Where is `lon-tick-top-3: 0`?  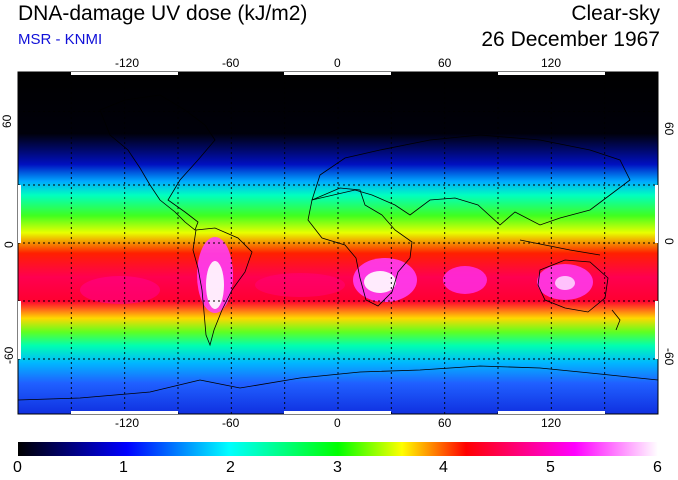
lon-tick-top-3: 0 is located at coordinates (337, 63).